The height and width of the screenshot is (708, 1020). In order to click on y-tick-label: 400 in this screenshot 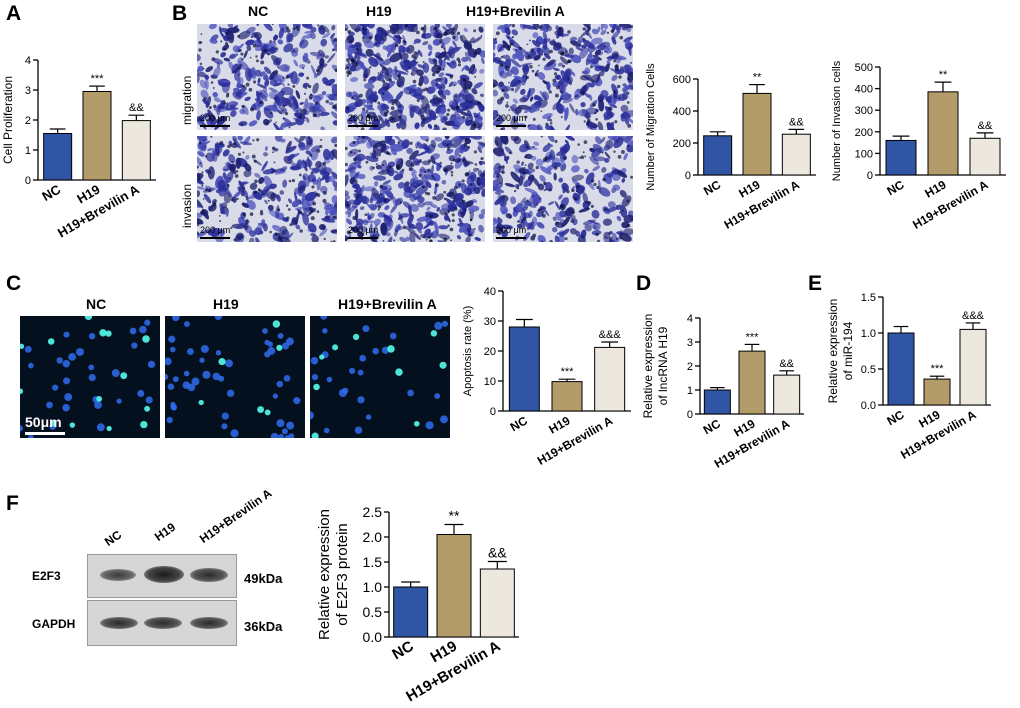, I will do `click(864, 90)`.